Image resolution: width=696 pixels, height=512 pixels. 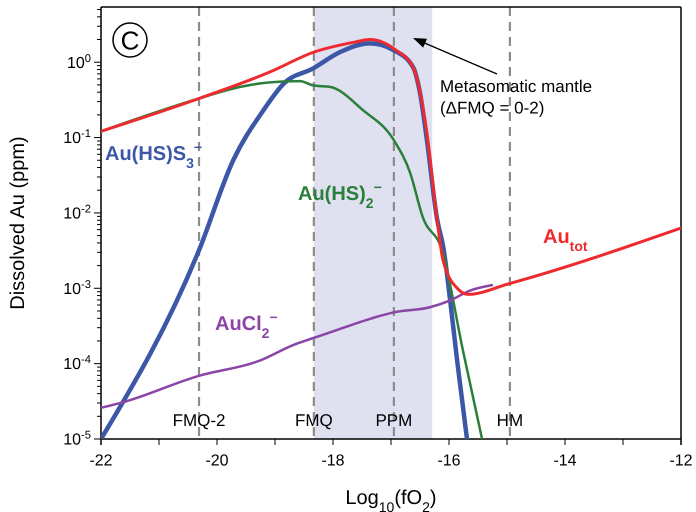 I want to click on y-tick-label: 10$^{-4}$, so click(x=77, y=364).